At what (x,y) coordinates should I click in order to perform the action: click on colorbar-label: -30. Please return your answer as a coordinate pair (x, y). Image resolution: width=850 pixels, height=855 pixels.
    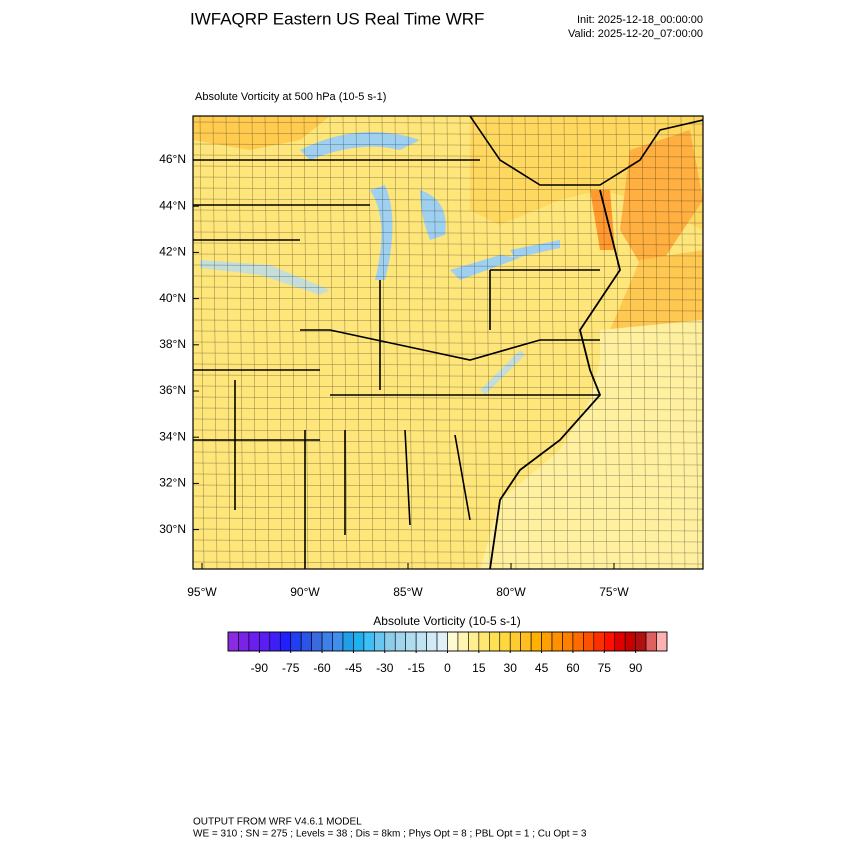
    Looking at the image, I should click on (385, 668).